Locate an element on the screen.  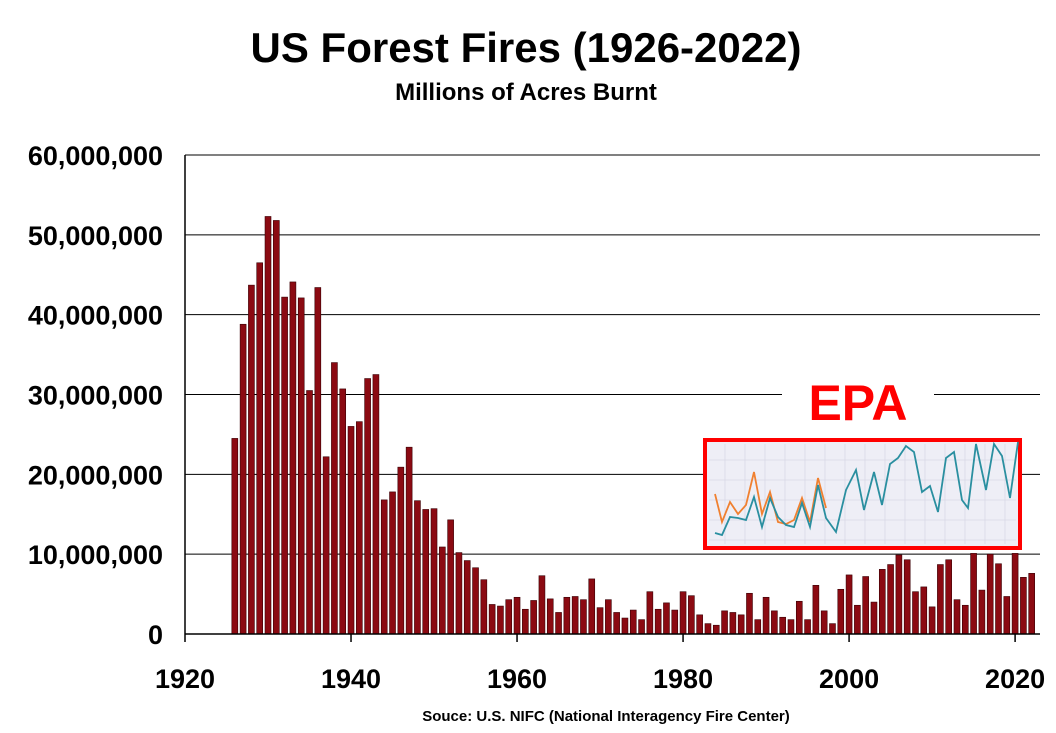
bar-1988 is located at coordinates (749, 613).